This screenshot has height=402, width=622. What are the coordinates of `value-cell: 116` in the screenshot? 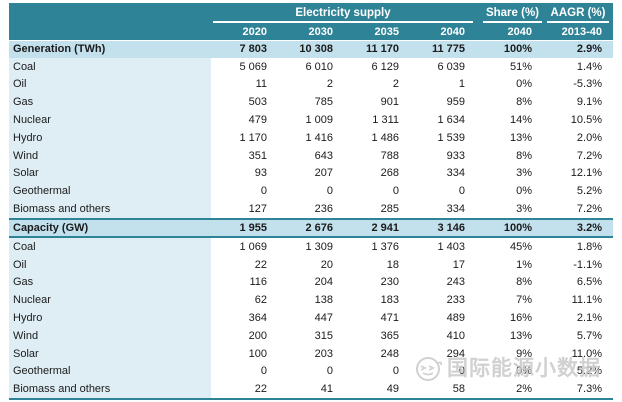 It's located at (244, 282).